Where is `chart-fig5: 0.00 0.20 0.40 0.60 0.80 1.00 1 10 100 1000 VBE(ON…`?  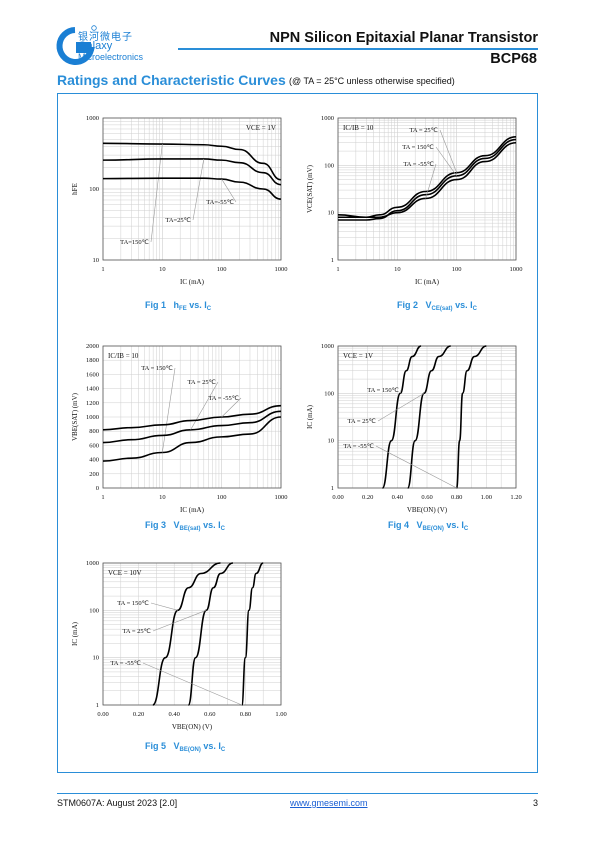 chart-fig5: 0.00 0.20 0.40 0.60 0.80 1.00 1 10 100 1000 VBE(ON… is located at coordinates (179, 645).